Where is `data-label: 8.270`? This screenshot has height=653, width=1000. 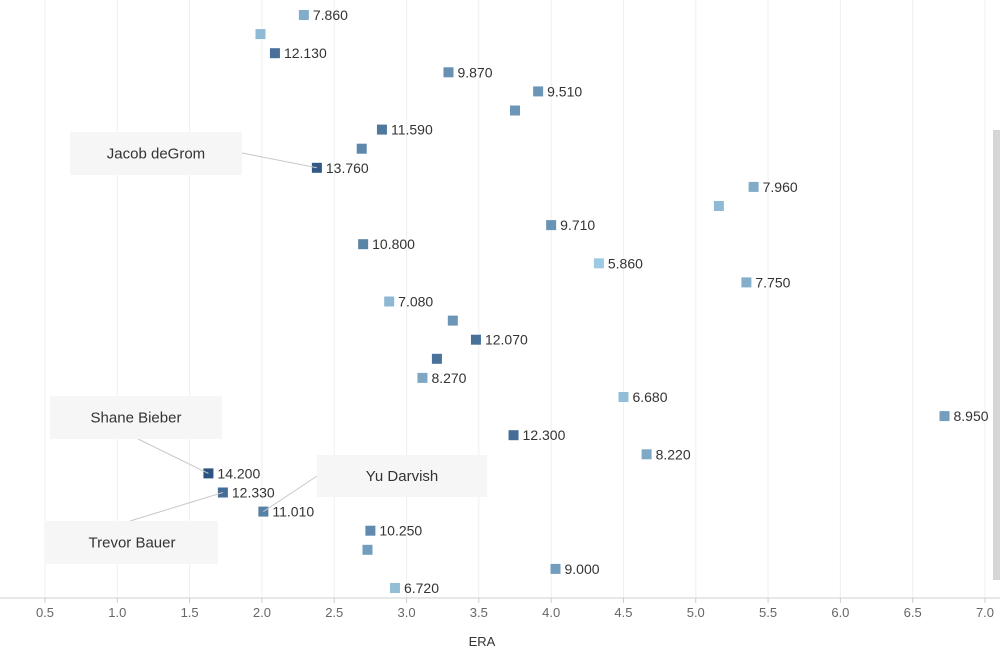 data-label: 8.270 is located at coordinates (448, 378).